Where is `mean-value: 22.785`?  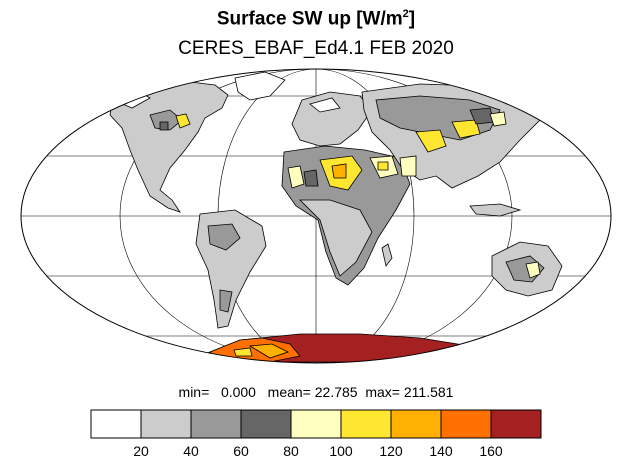
mean-value: 22.785 is located at coordinates (336, 392).